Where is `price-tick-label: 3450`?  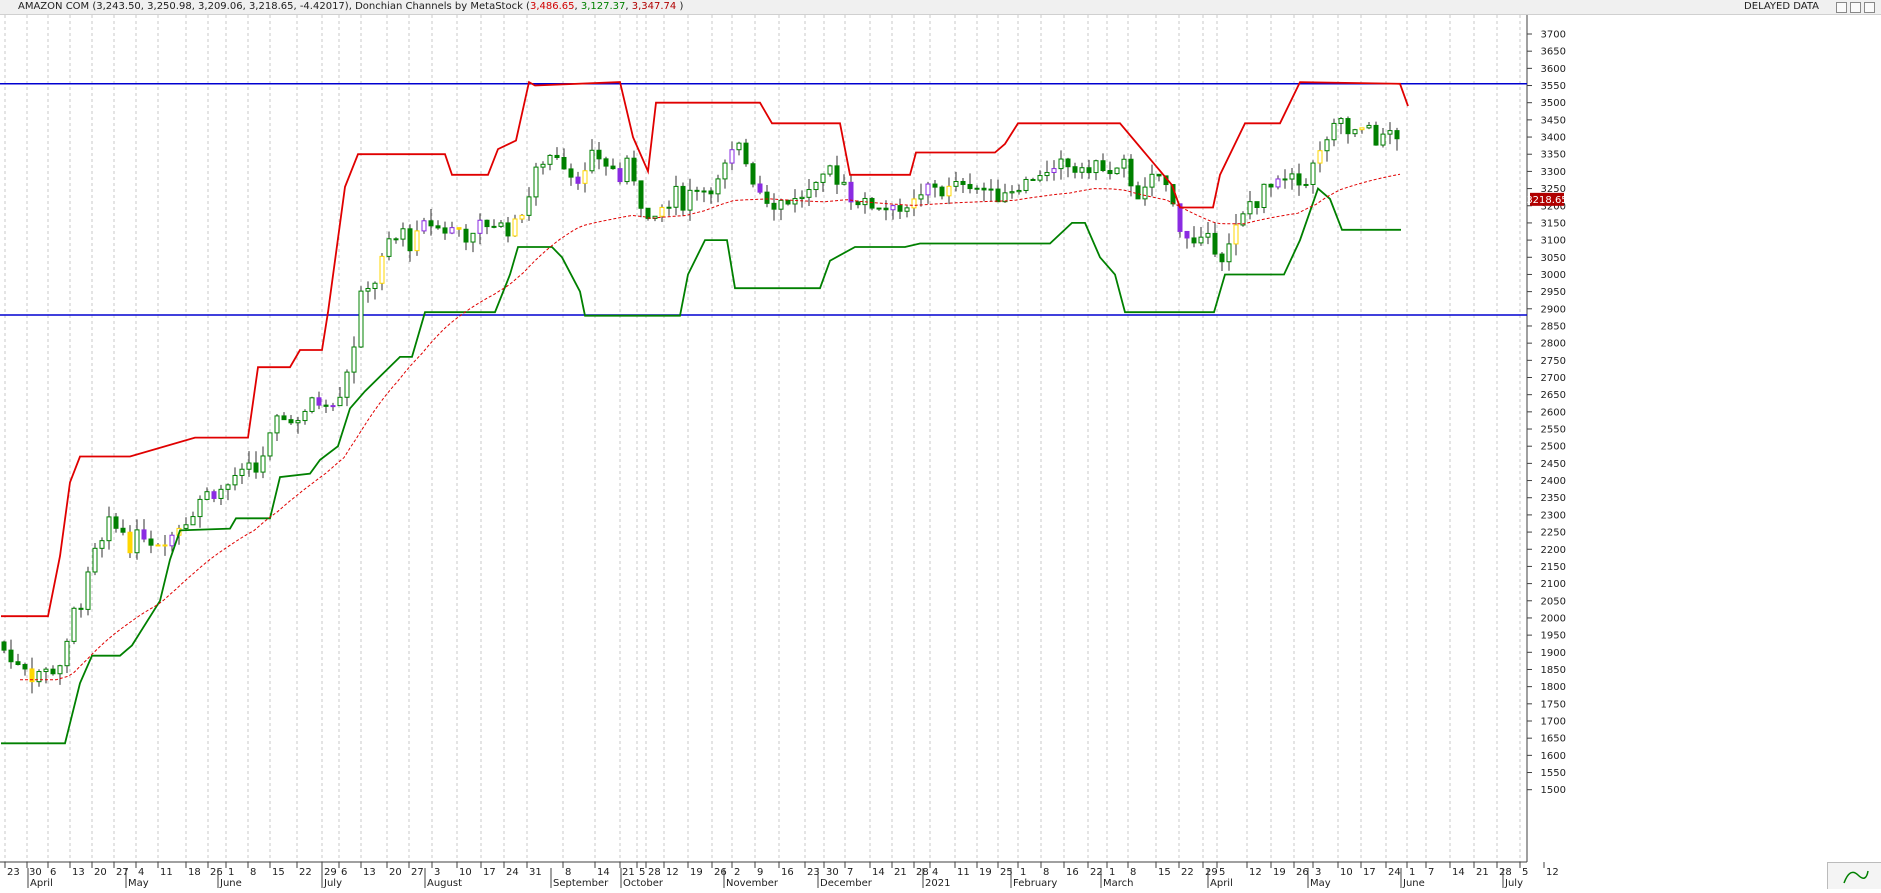
price-tick-label: 3450 is located at coordinates (1553, 120).